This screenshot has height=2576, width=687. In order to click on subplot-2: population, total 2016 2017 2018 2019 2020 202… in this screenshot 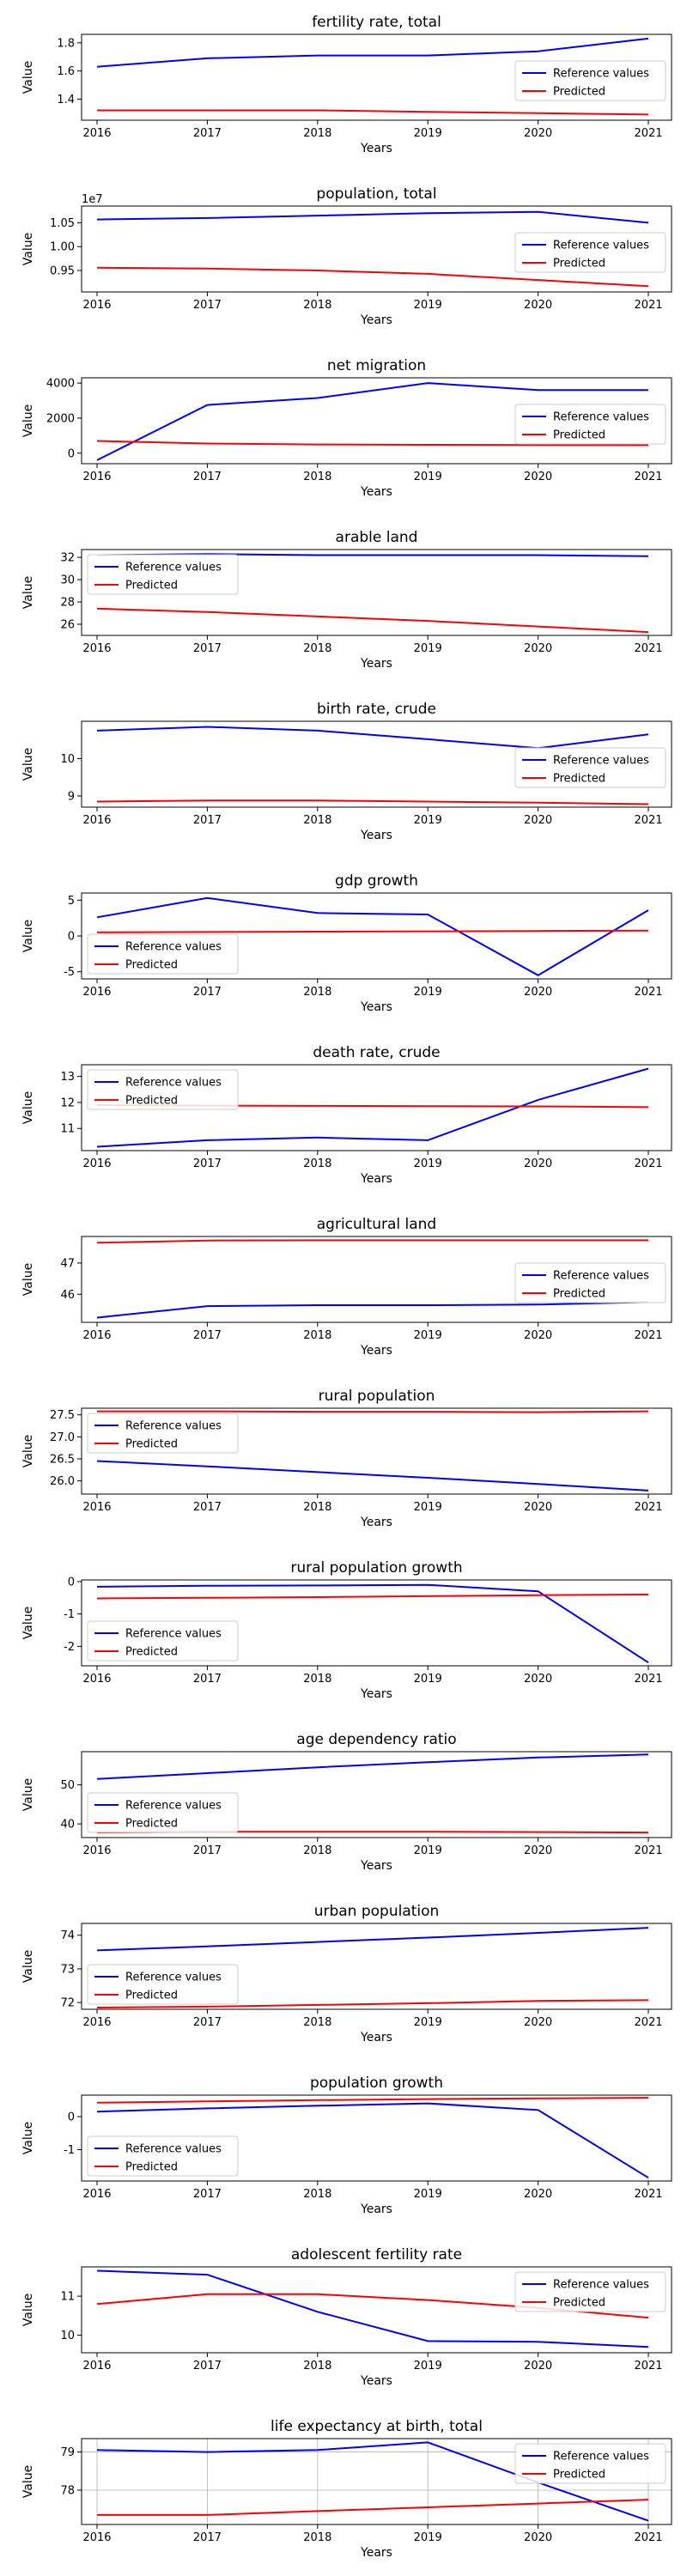, I will do `click(346, 256)`.